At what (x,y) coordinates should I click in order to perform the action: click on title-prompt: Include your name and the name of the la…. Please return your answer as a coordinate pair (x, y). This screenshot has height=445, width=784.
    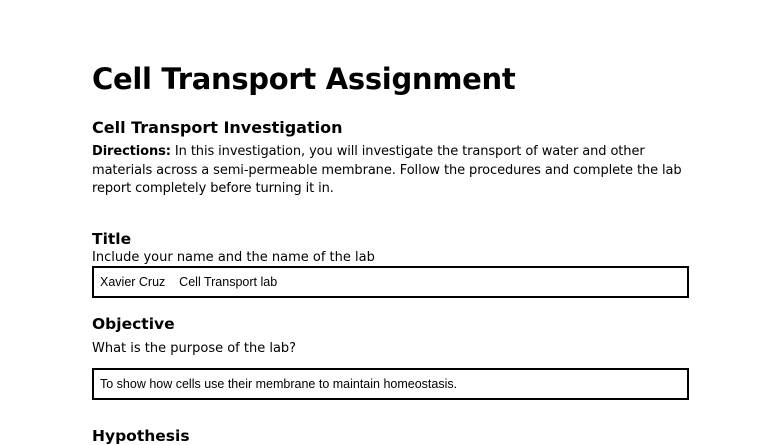
    Looking at the image, I should click on (233, 257).